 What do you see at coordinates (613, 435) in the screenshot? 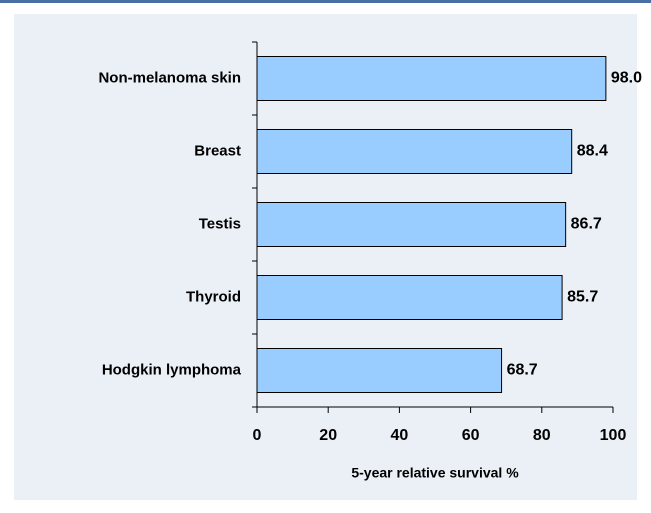
I see `x-tick-label: 100` at bounding box center [613, 435].